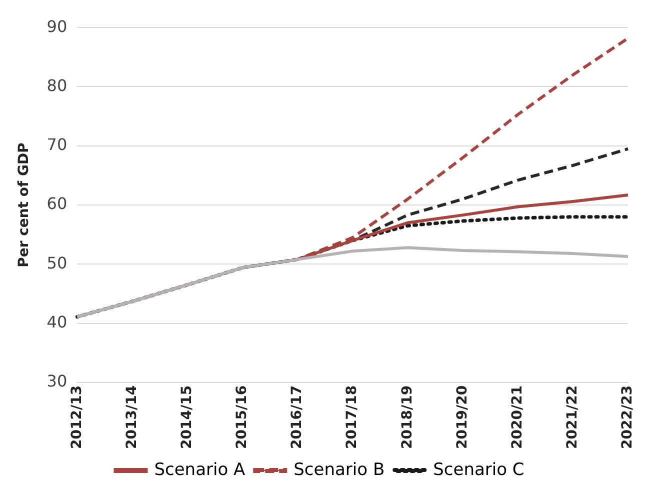 This screenshot has height=501, width=656. I want to click on y-tick-label: 90, so click(57, 26).